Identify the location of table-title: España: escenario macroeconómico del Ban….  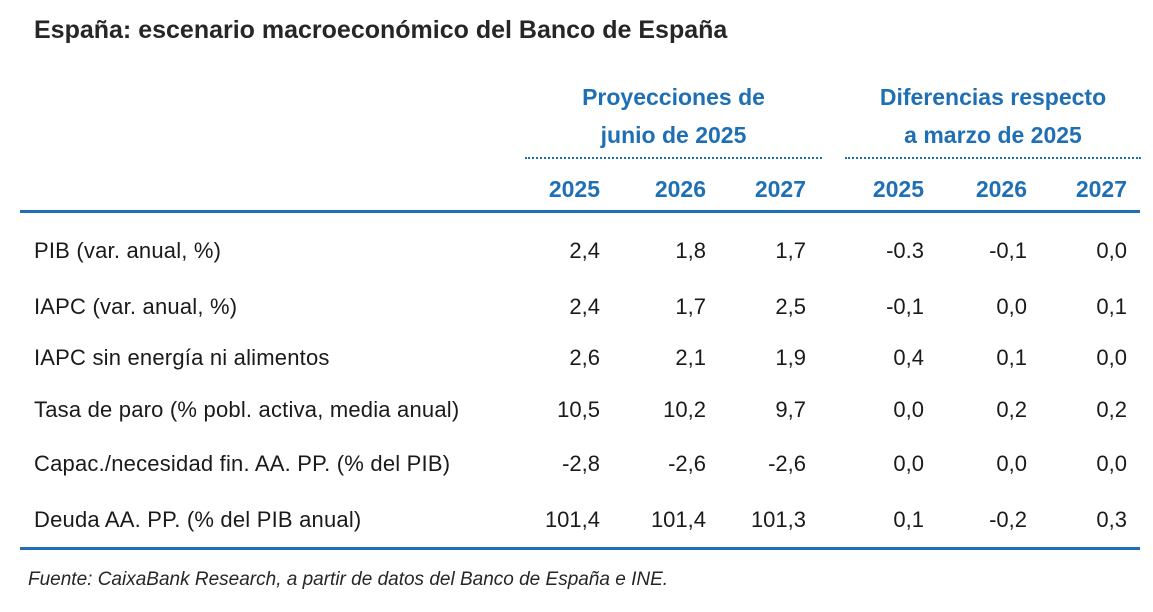
(381, 30).